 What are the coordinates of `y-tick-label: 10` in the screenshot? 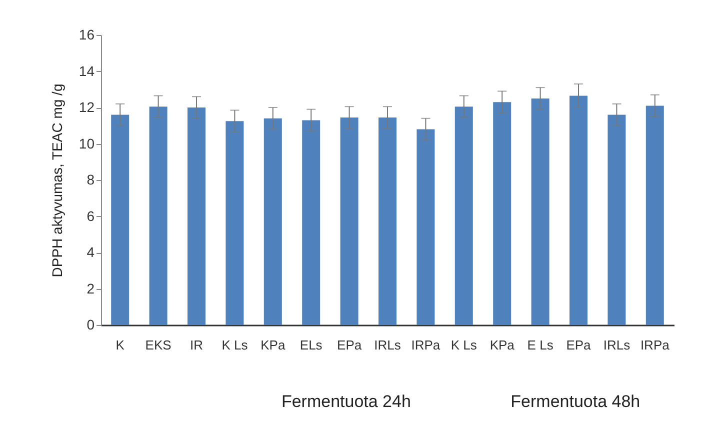 It's located at (86, 143).